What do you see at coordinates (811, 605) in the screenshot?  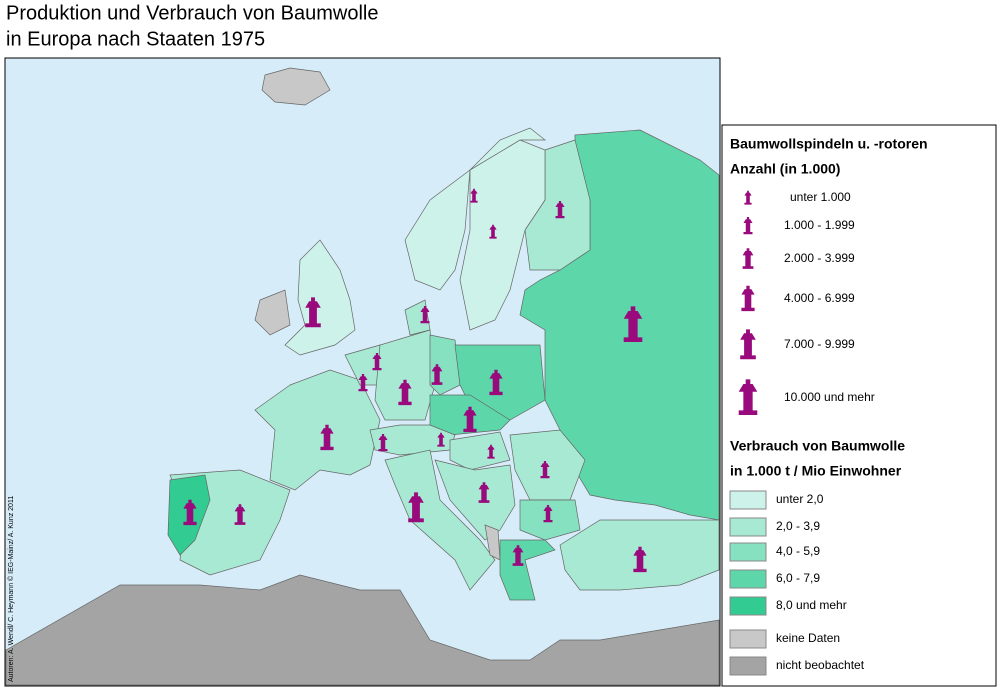 I see `legend-label: 8,0 und mehr` at bounding box center [811, 605].